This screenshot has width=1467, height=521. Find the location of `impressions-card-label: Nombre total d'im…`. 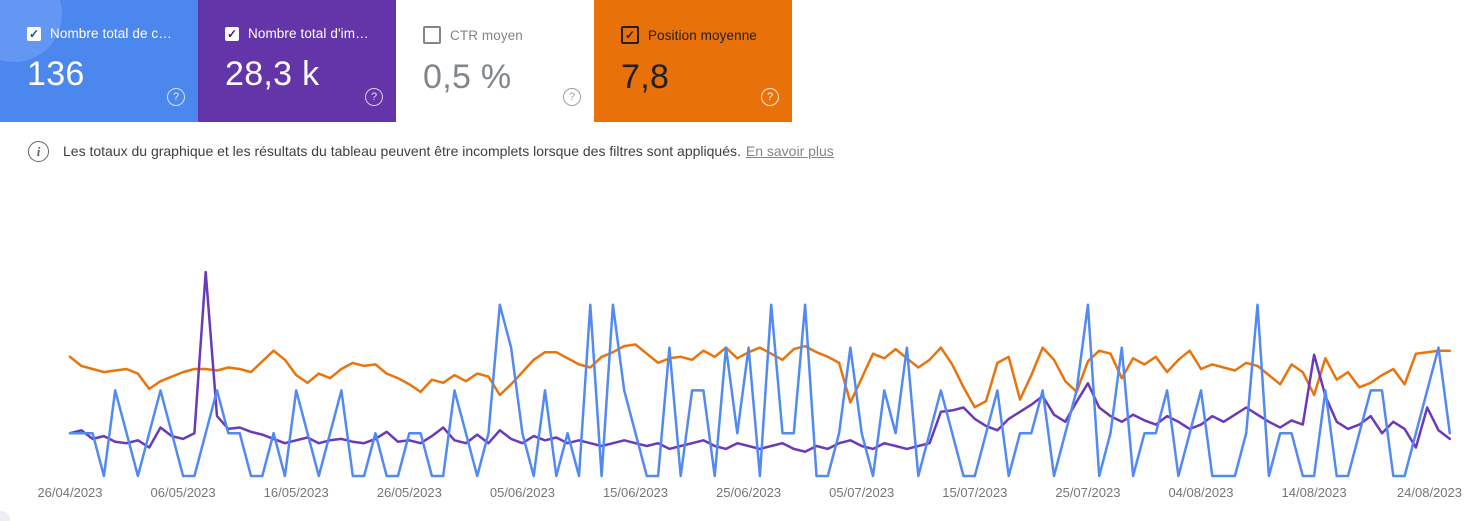

impressions-card-label: Nombre total d'im… is located at coordinates (308, 33).